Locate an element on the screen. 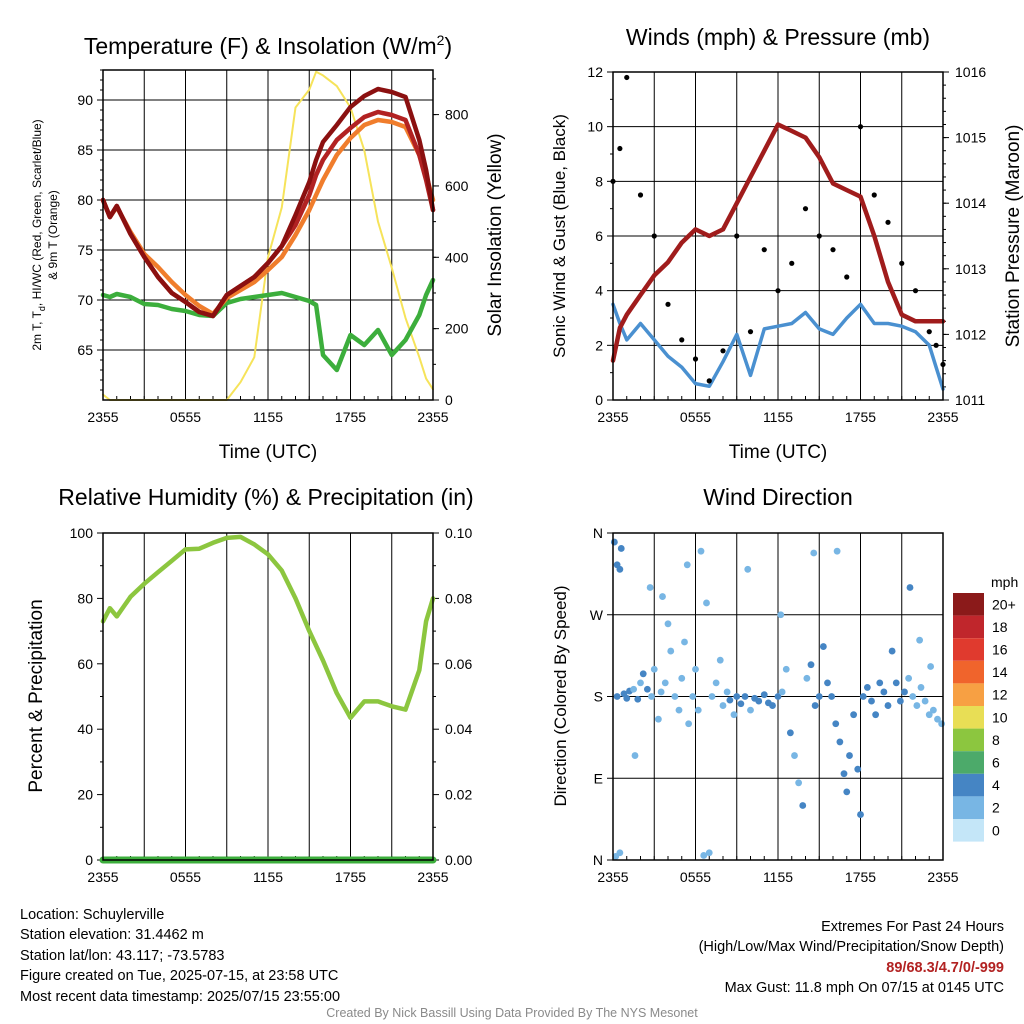  x-tick-label: 0555 is located at coordinates (185, 417).